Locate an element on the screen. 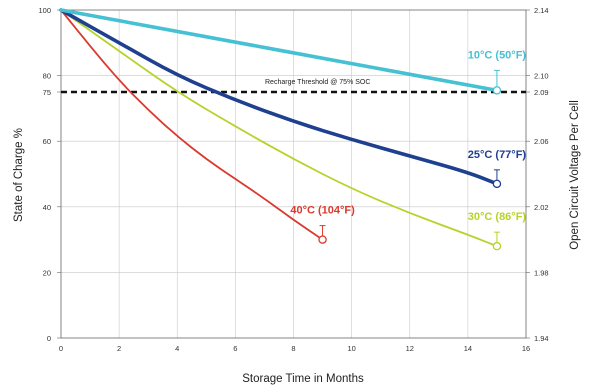 The width and height of the screenshot is (594, 389). y2-tick-label: 2.06 is located at coordinates (541, 141).